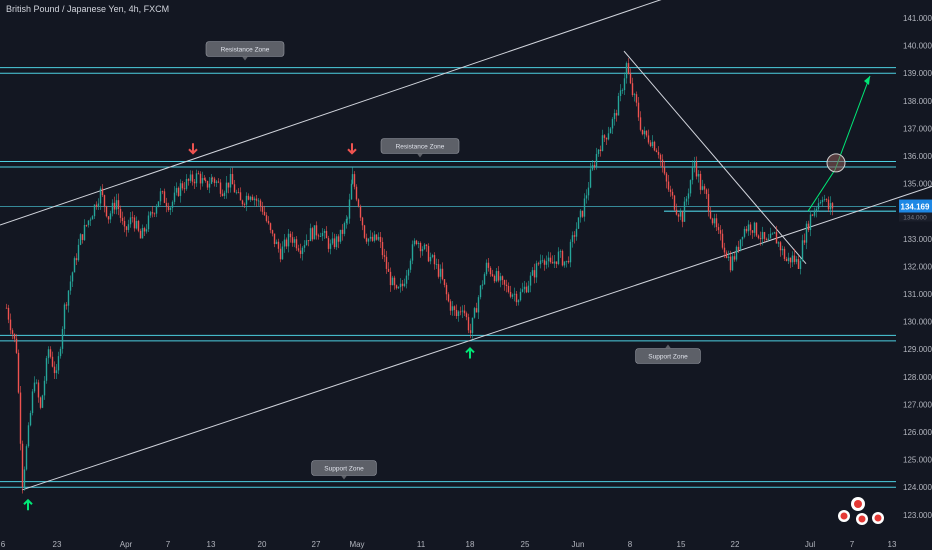 Image resolution: width=932 pixels, height=550 pixels. Describe the element at coordinates (88, 9) in the screenshot. I see `chart-title: British Pound / Japanese Yen, 4h, FXCM` at that location.